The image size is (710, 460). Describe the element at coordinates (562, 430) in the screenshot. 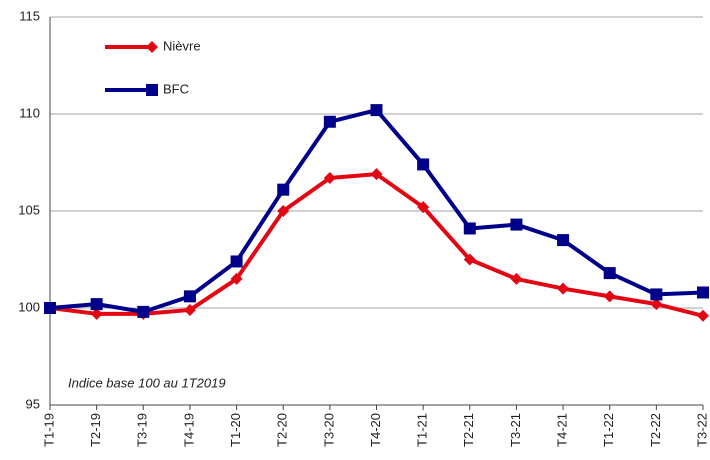

I see `x-tick-label: T4-21` at that location.